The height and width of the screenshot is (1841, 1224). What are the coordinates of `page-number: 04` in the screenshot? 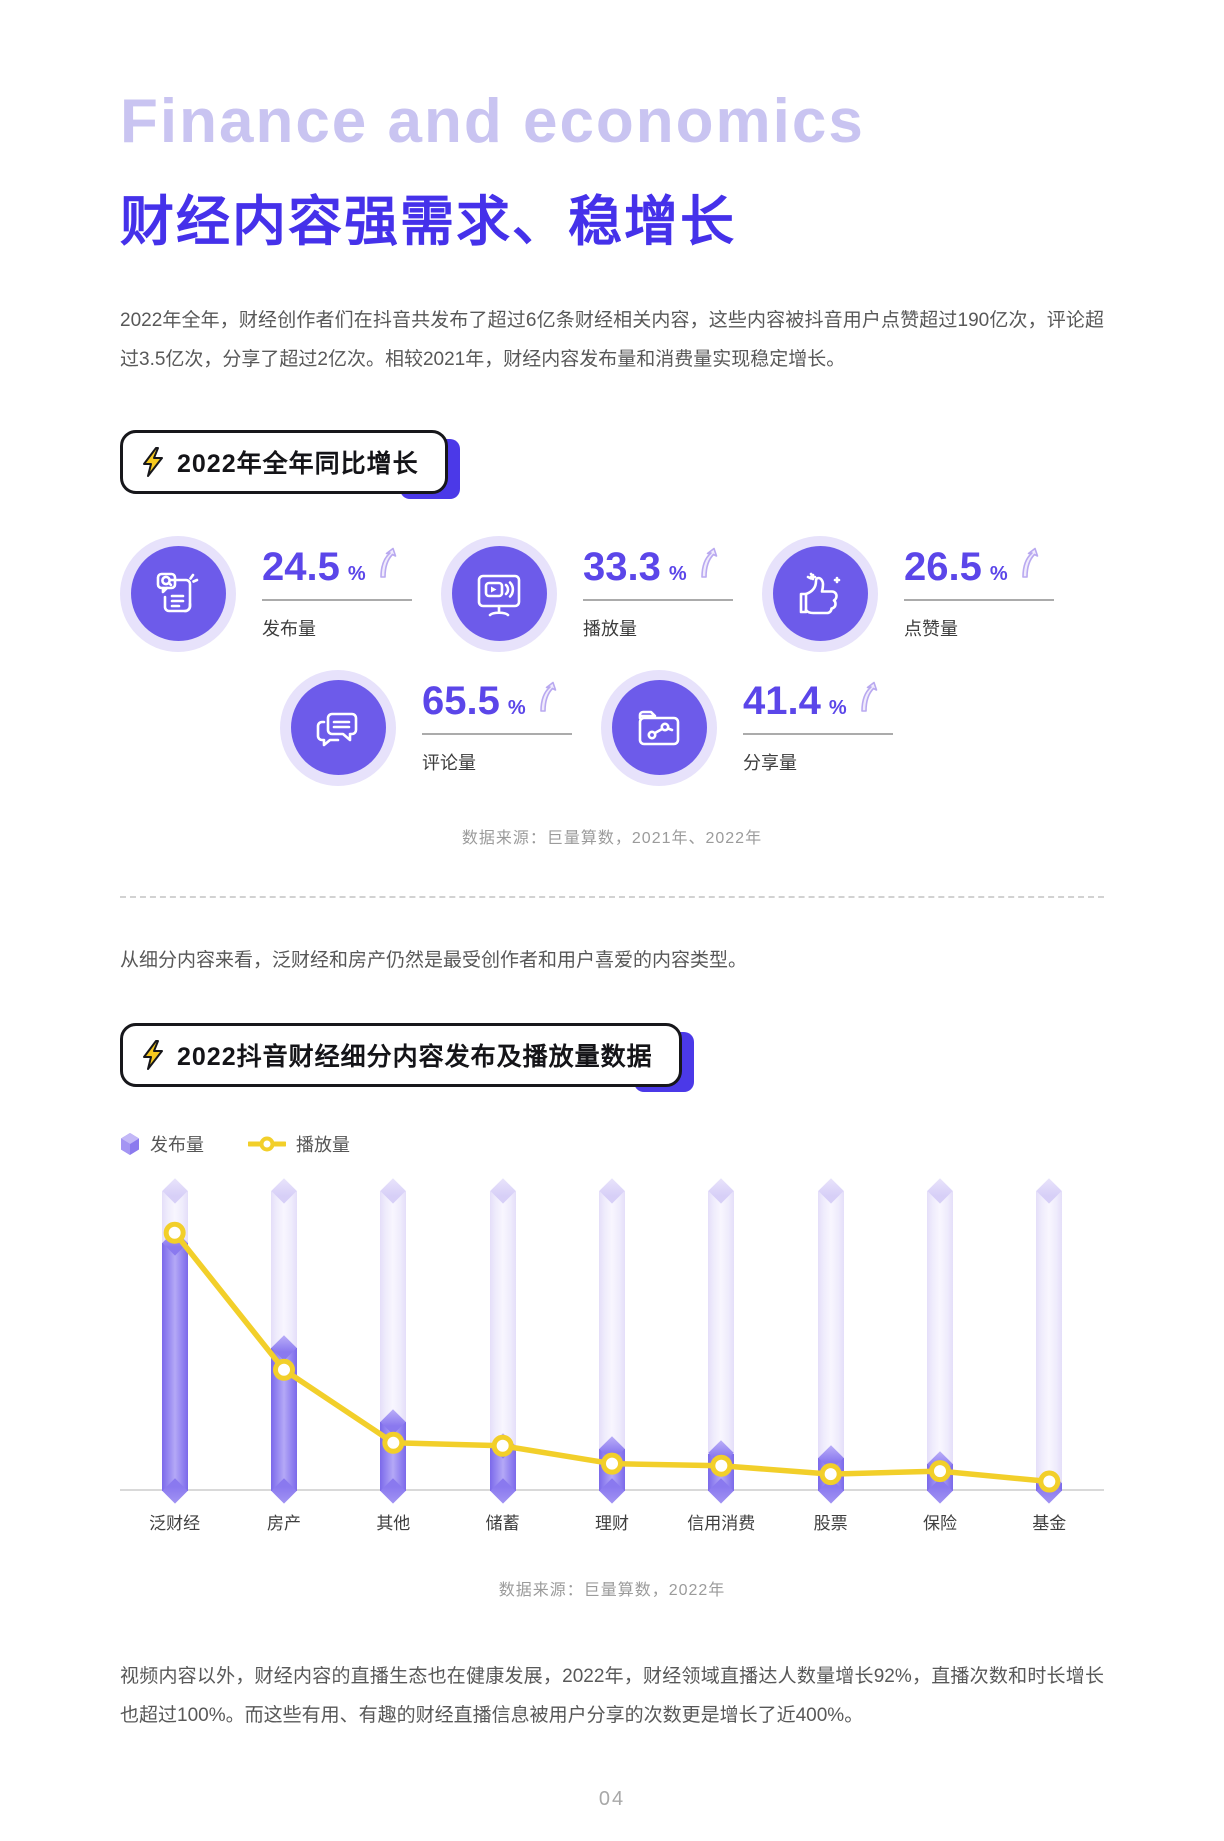 It's located at (612, 1798).